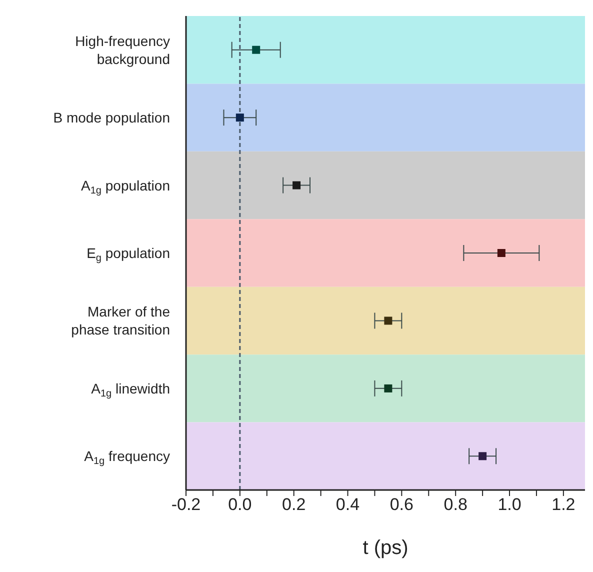 This screenshot has height=572, width=593. I want to click on y-tick-label: High-frequency background, so click(122, 49).